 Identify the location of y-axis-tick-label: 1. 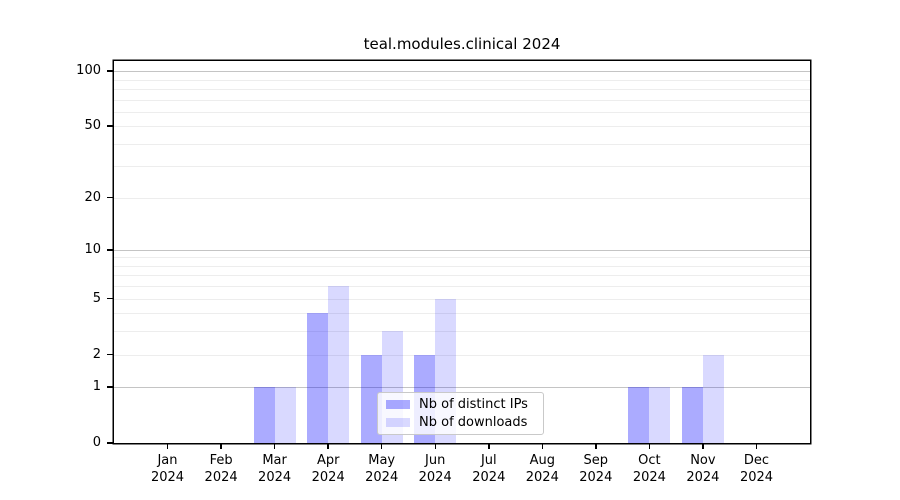
(96, 387).